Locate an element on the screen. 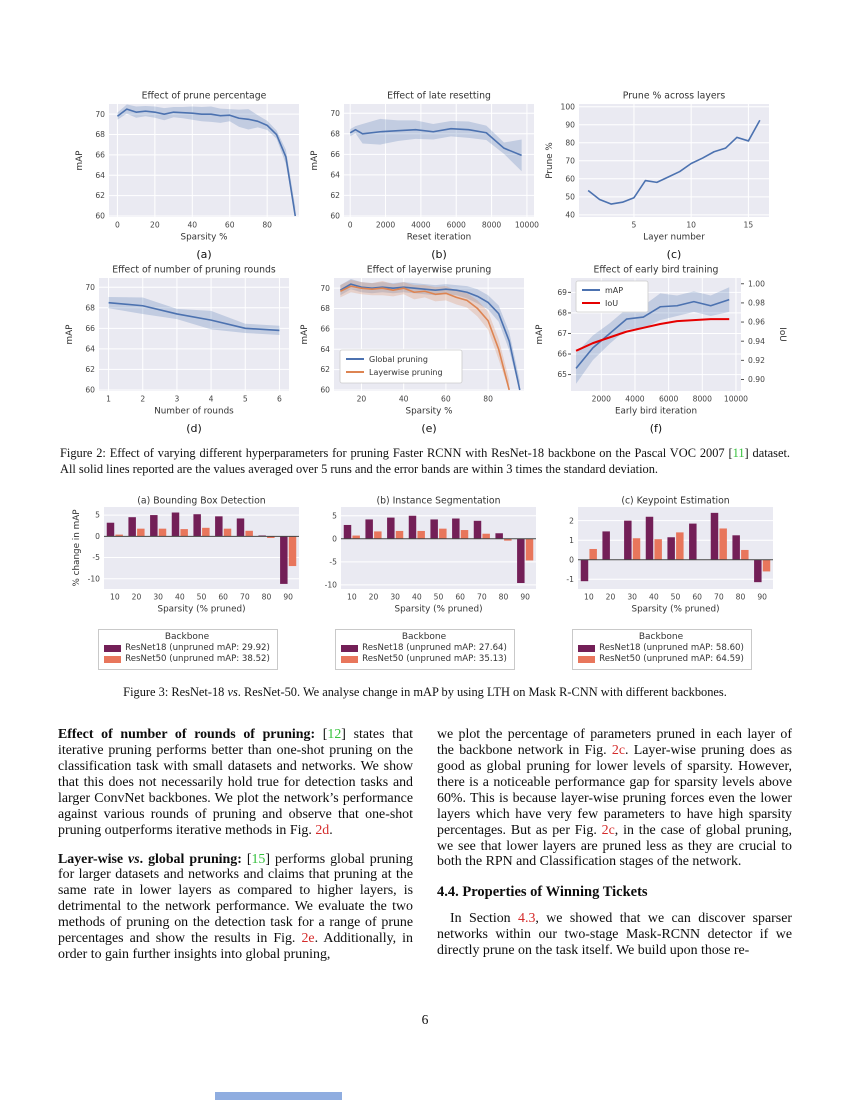  subfigure-label: (b) is located at coordinates (439, 254).